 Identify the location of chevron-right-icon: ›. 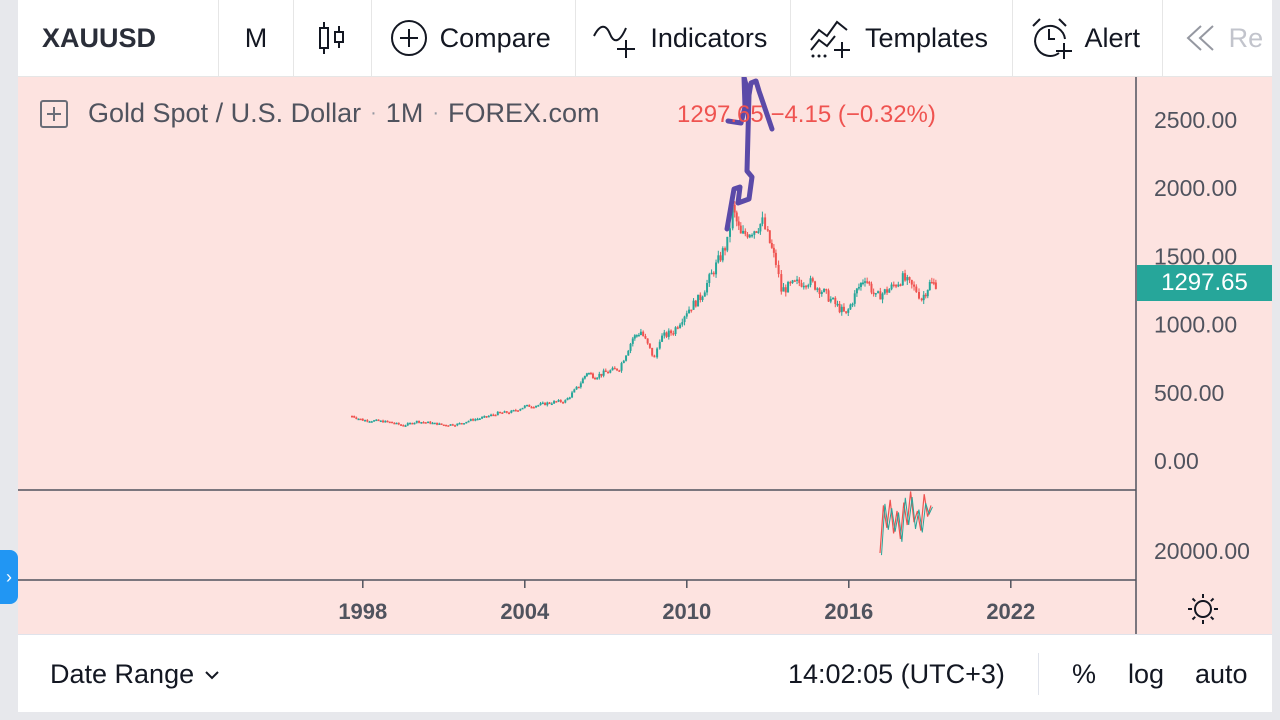
(9, 576).